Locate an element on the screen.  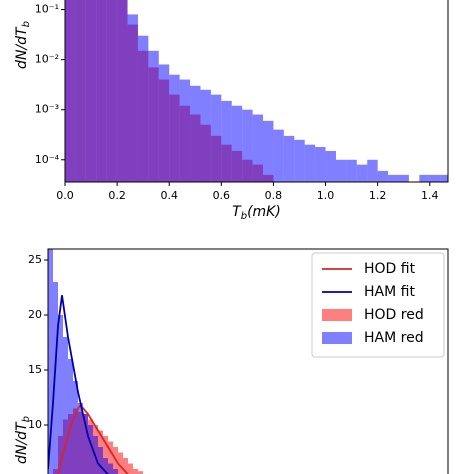
legend-label: HAM fit is located at coordinates (389, 292).